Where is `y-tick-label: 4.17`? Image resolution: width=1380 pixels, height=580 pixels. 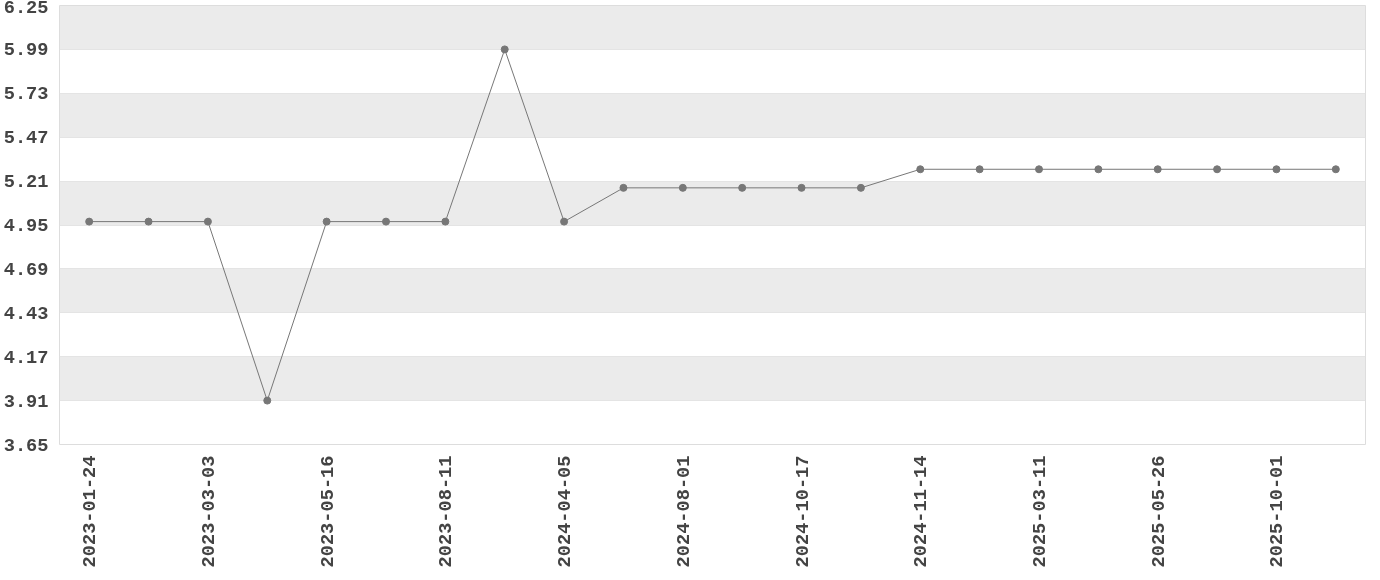
y-tick-label: 4.17 is located at coordinates (26, 357).